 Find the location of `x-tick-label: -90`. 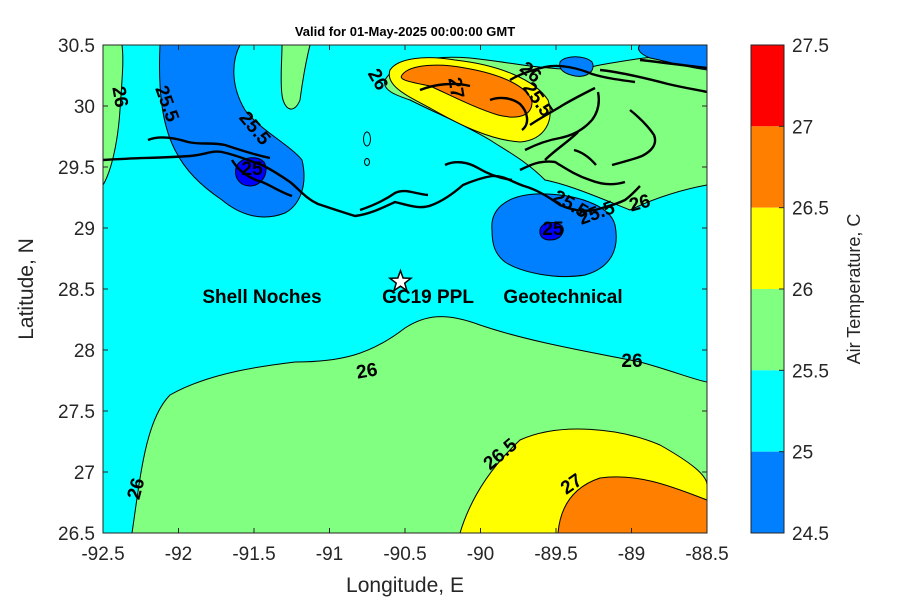

x-tick-label: -90 is located at coordinates (480, 554).